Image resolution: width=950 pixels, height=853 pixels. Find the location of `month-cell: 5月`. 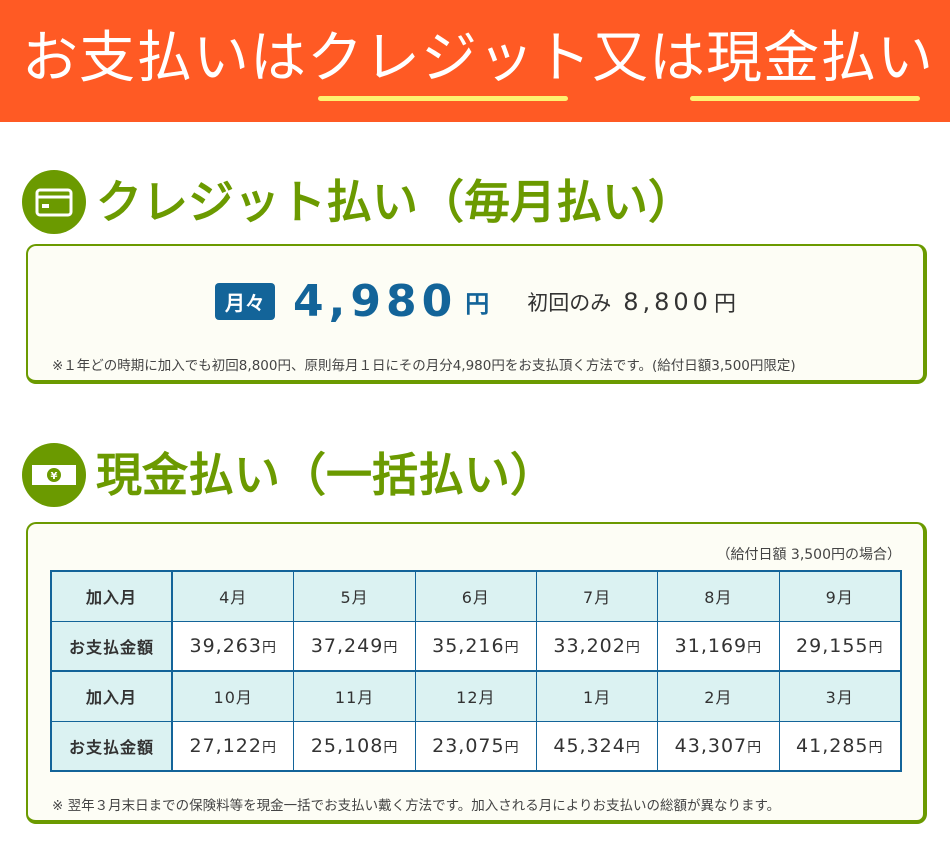

month-cell: 5月 is located at coordinates (354, 596).